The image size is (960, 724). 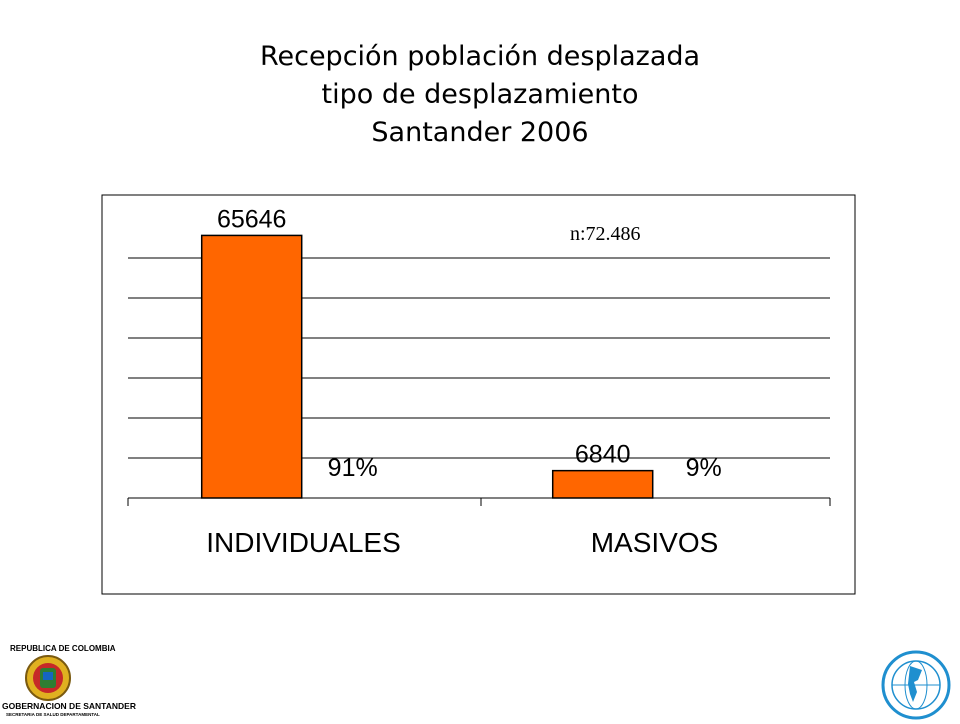 What do you see at coordinates (251, 366) in the screenshot?
I see `bar-individuales` at bounding box center [251, 366].